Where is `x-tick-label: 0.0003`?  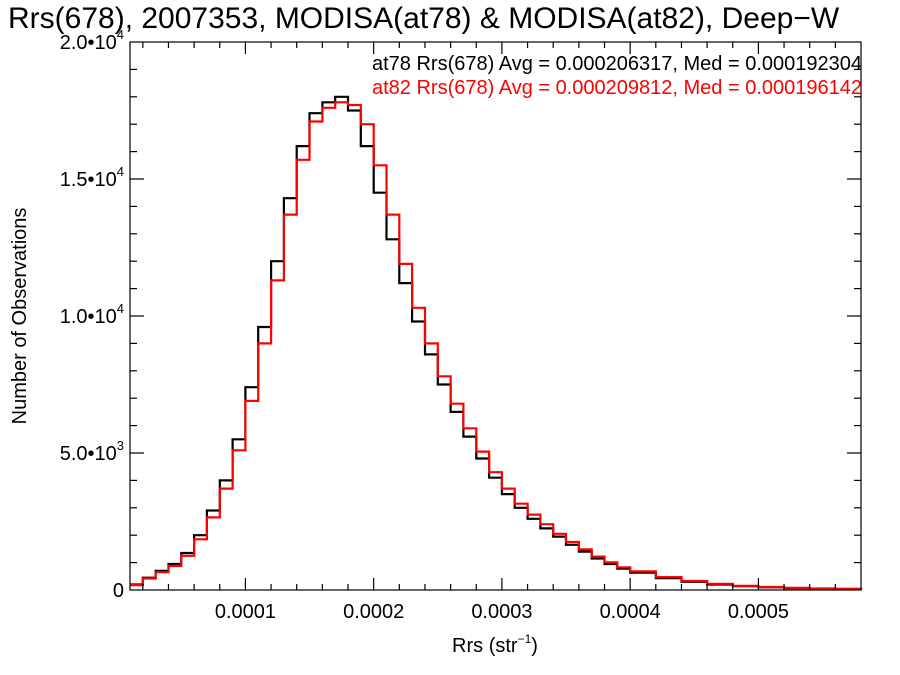 x-tick-label: 0.0003 is located at coordinates (501, 612).